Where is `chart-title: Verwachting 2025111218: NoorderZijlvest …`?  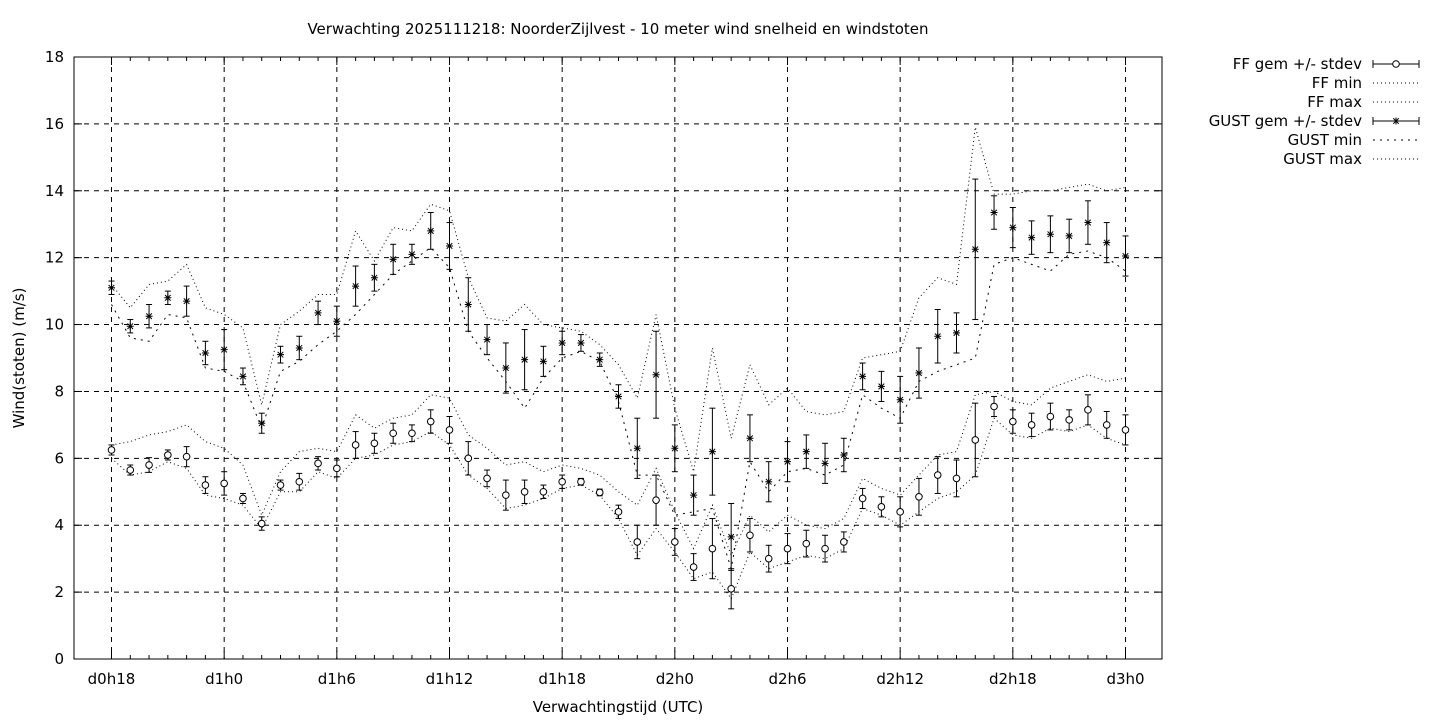
chart-title: Verwachting 2025111218: NoorderZijlvest … is located at coordinates (617, 29).